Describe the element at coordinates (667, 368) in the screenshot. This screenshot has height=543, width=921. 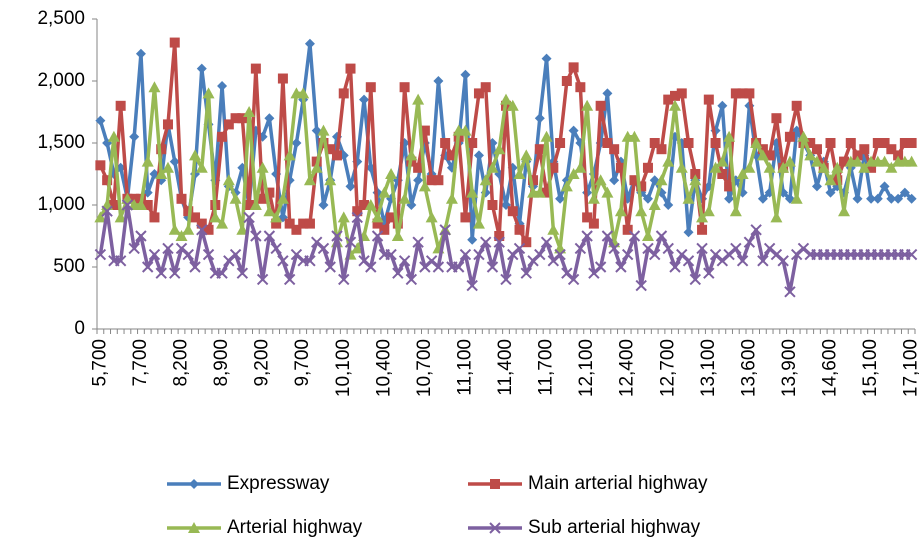
I see `x-tick-label: 12,700` at that location.